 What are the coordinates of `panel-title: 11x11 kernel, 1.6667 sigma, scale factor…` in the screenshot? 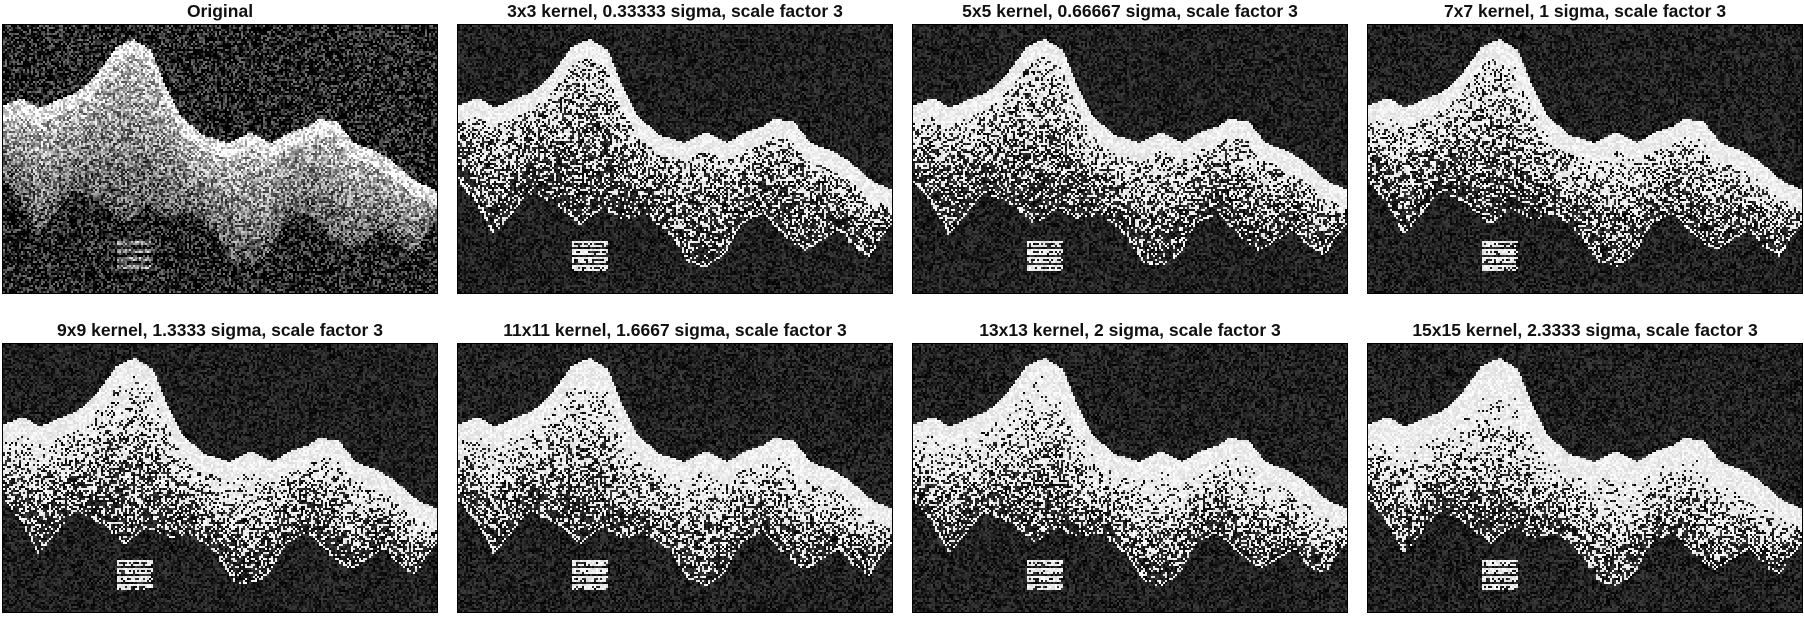 It's located at (675, 330).